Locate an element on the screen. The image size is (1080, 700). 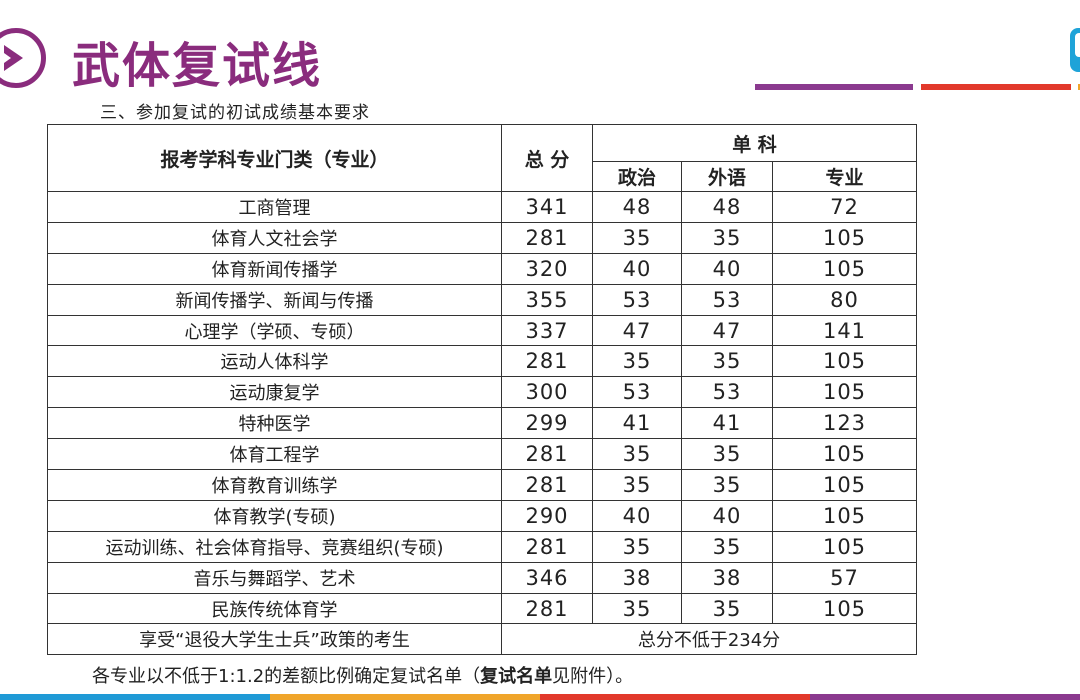
cell-major: 民族传统体育学 is located at coordinates (274, 608).